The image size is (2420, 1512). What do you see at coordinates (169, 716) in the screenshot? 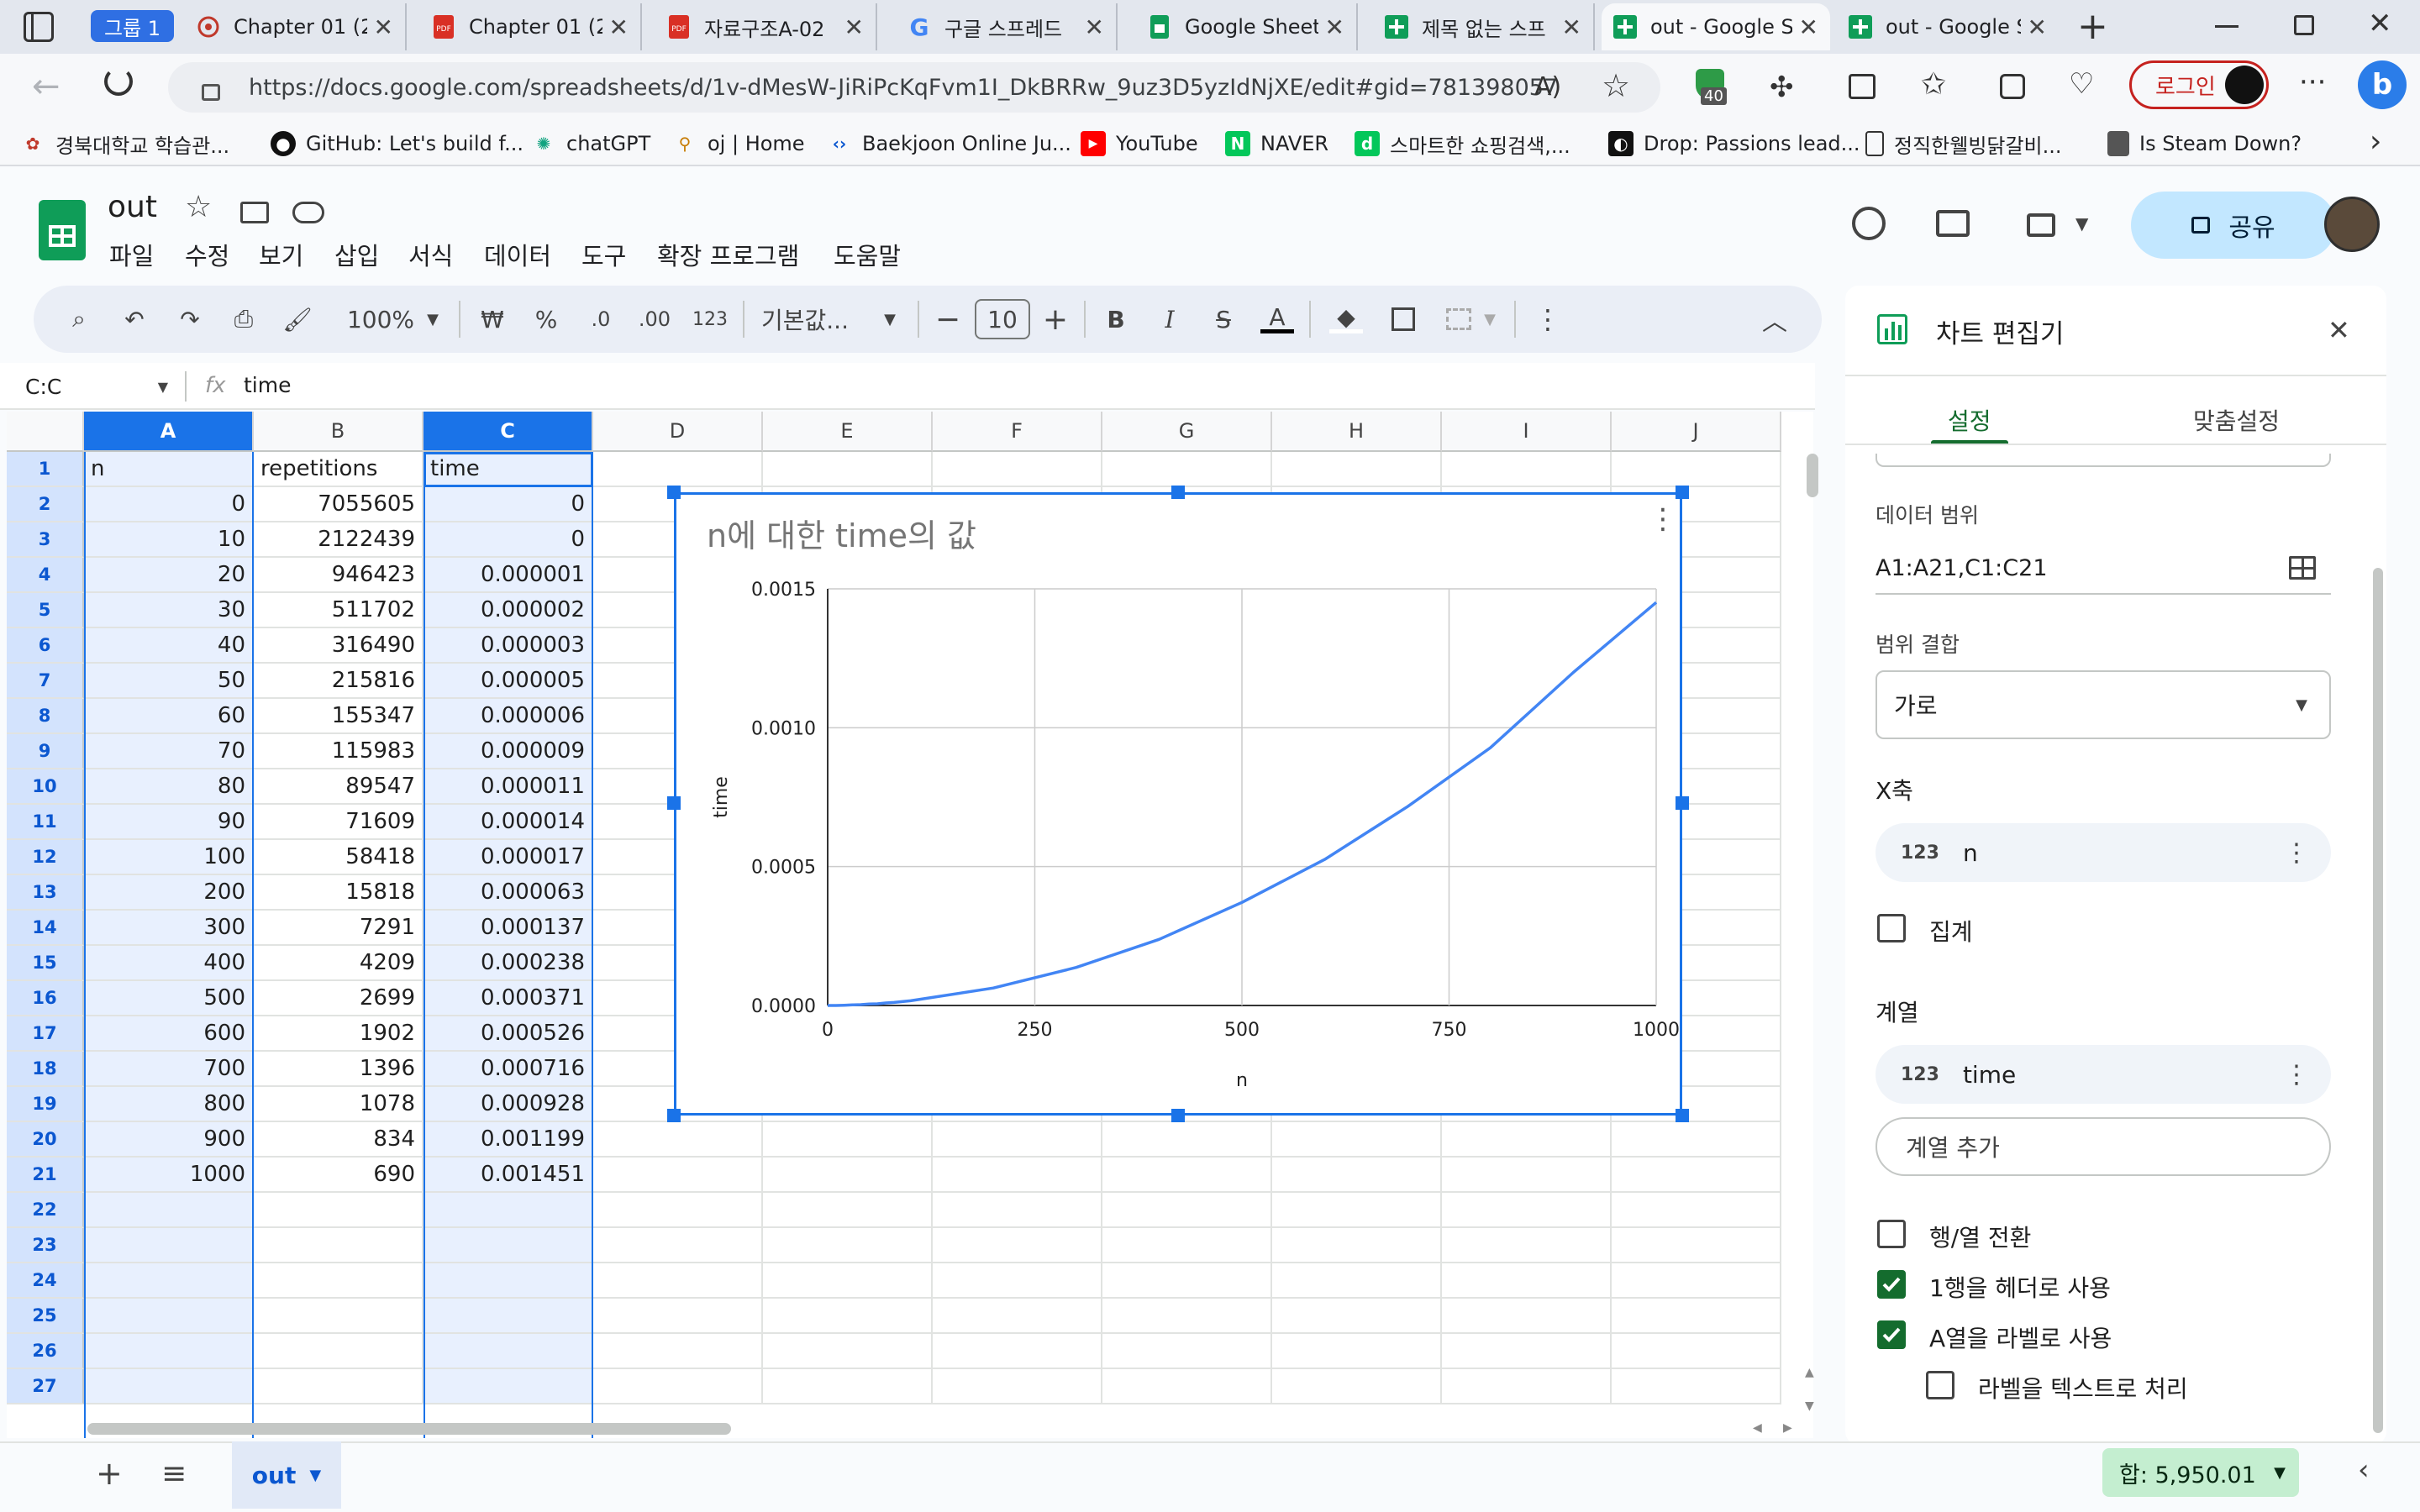
I see `cell: 60` at bounding box center [169, 716].